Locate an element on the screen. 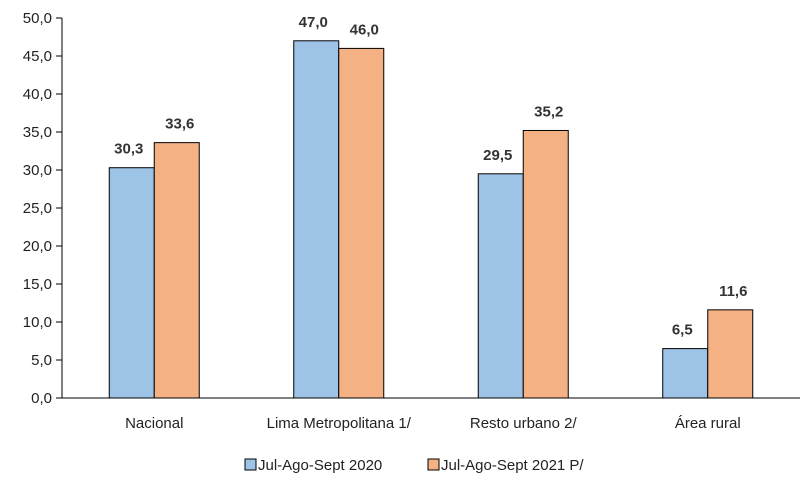  data-label: 33,6 is located at coordinates (179, 124).